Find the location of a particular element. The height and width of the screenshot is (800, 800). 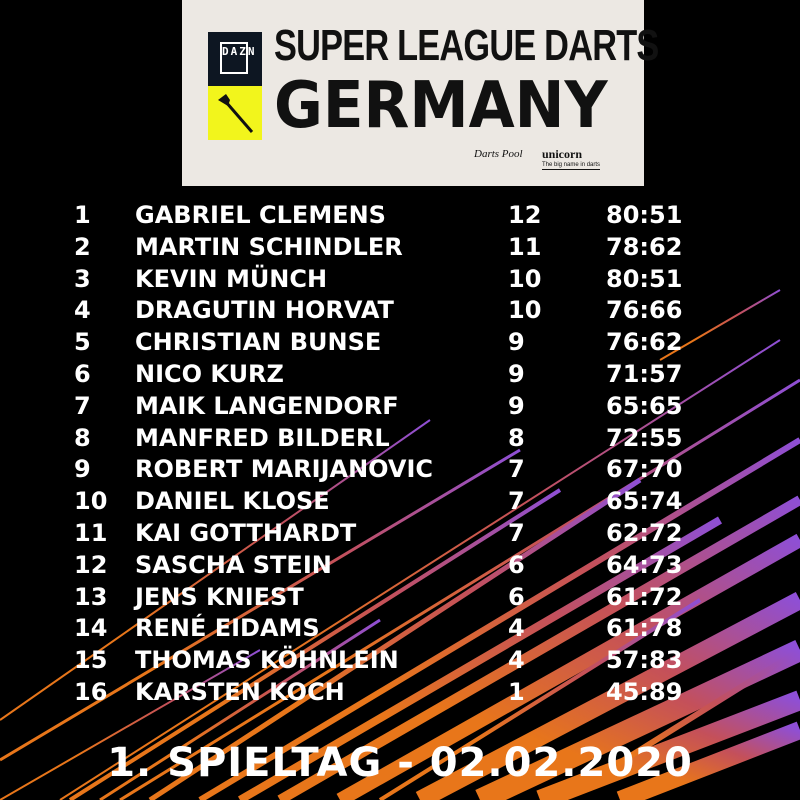

player-name: KAI GOTTHARDT is located at coordinates (246, 533).